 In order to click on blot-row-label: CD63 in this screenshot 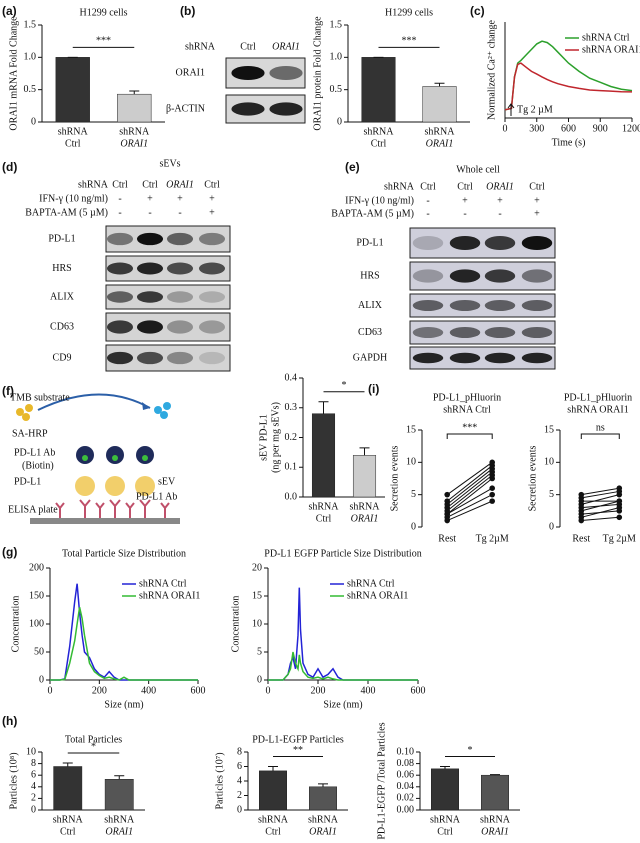, I will do `click(62, 326)`.